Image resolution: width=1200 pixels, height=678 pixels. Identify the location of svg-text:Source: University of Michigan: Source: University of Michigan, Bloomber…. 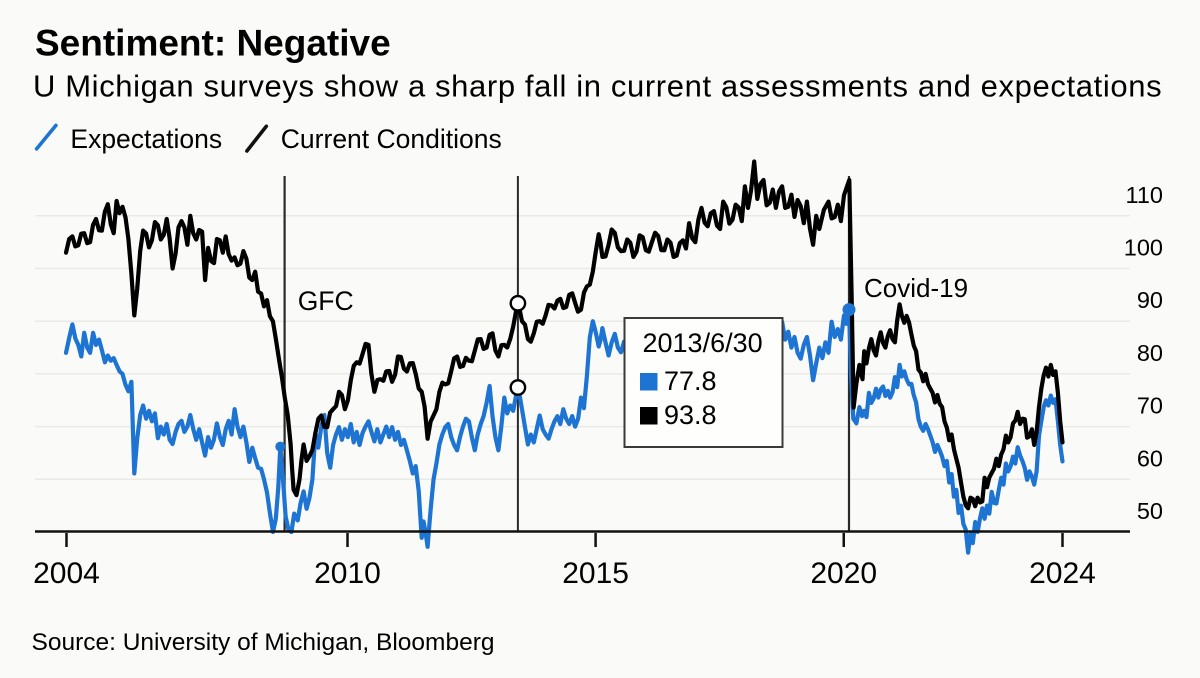
(263, 642).